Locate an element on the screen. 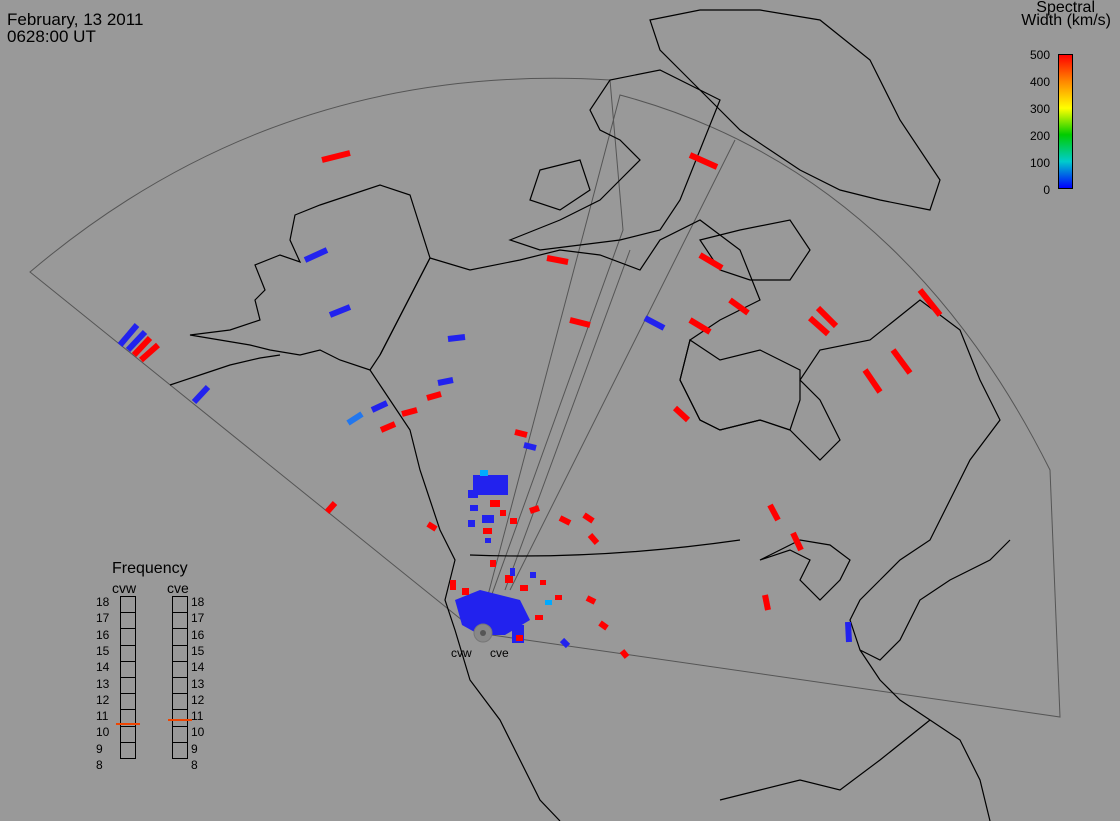 The height and width of the screenshot is (821, 1120). frequency-column-cve is located at coordinates (180, 682).